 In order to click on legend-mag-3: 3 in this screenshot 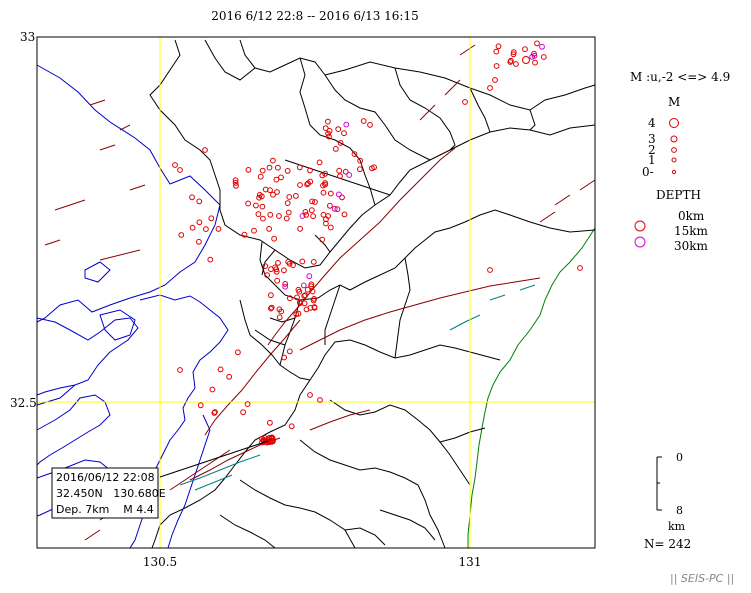, I will do `click(652, 139)`.